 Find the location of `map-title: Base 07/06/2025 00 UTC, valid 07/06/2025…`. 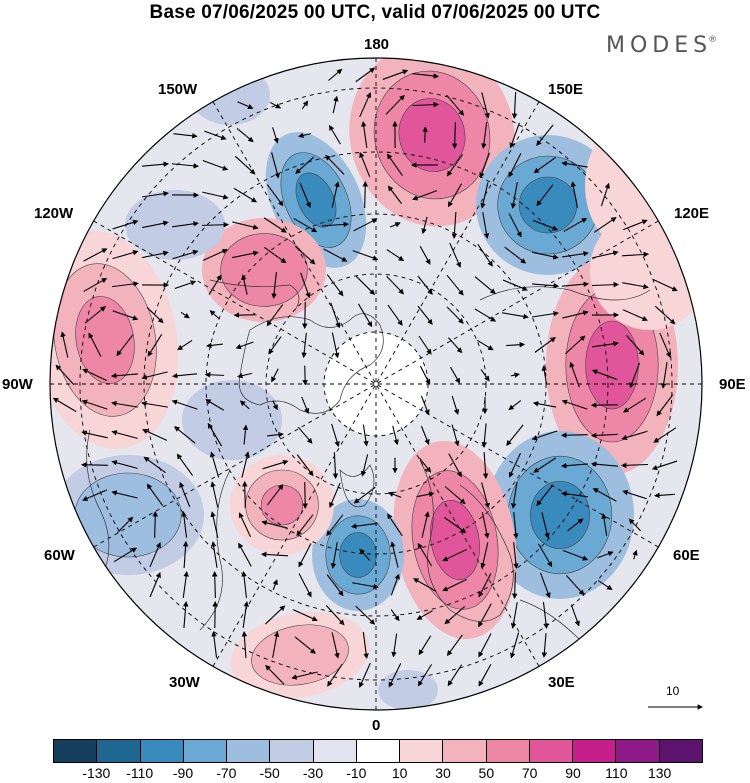

map-title: Base 07/06/2025 00 UTC, valid 07/06/2025… is located at coordinates (375, 12).